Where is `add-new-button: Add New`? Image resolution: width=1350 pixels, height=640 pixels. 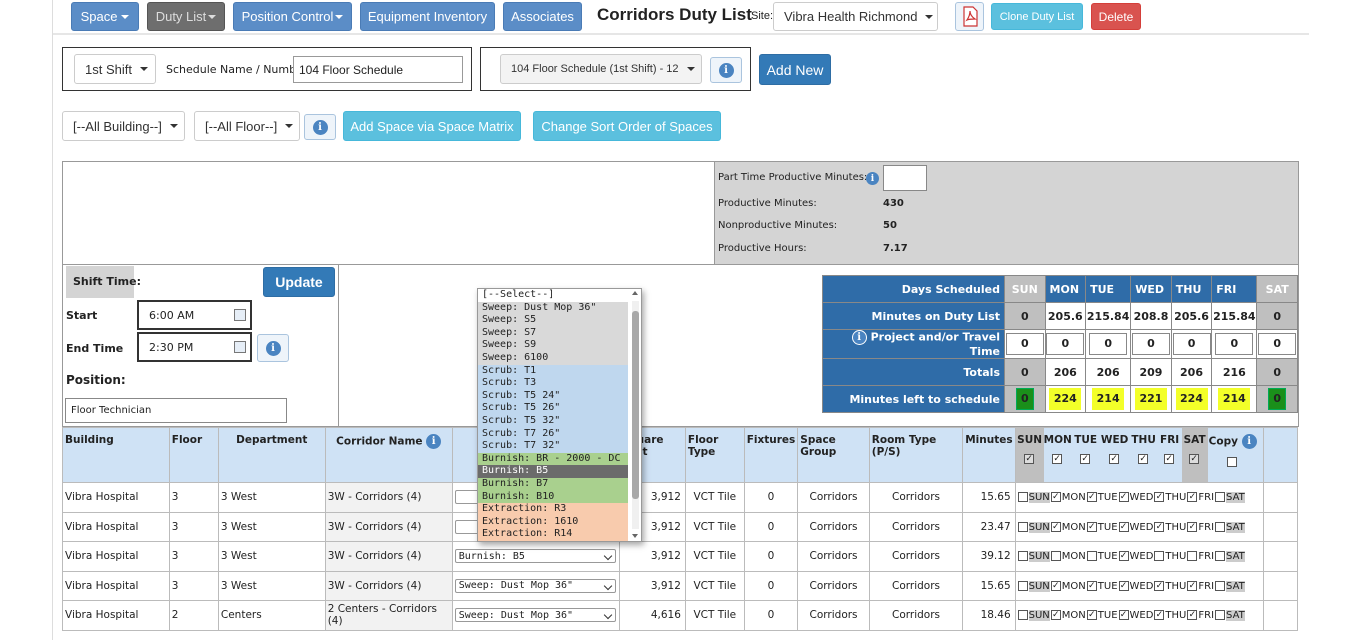 add-new-button: Add New is located at coordinates (795, 69).